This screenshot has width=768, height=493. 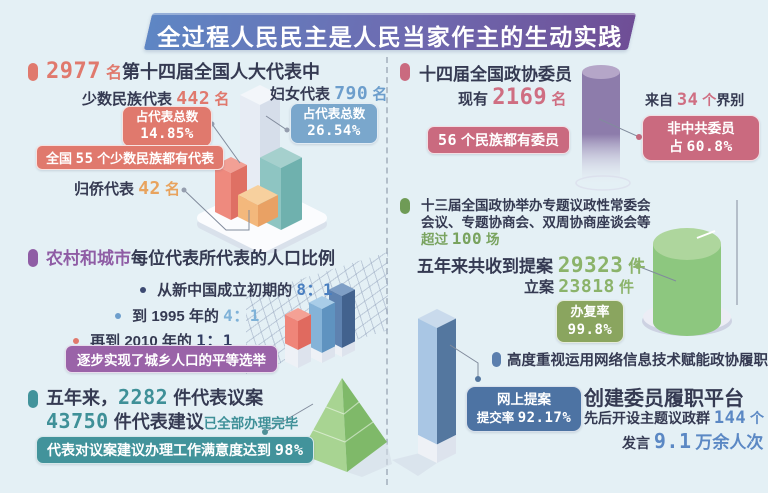 I want to click on ratio-item-1: 从新中国成立初期的 8：1, so click(x=236, y=288).